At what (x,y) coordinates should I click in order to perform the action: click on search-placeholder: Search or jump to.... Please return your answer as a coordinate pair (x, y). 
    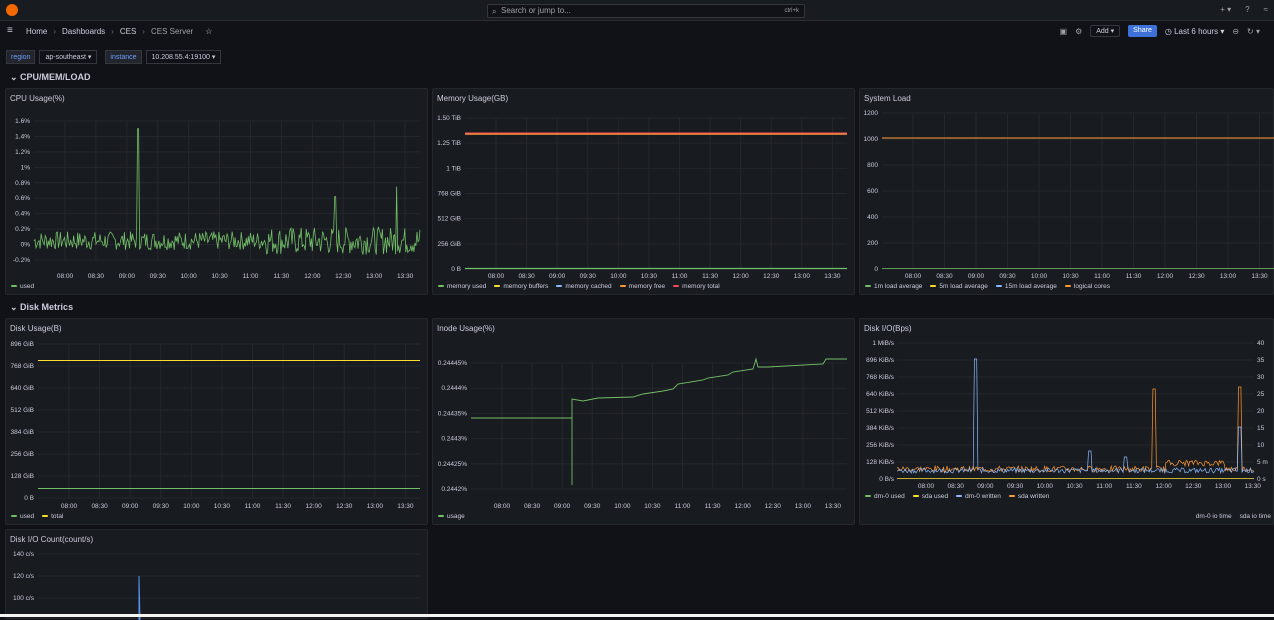
    Looking at the image, I should click on (536, 10).